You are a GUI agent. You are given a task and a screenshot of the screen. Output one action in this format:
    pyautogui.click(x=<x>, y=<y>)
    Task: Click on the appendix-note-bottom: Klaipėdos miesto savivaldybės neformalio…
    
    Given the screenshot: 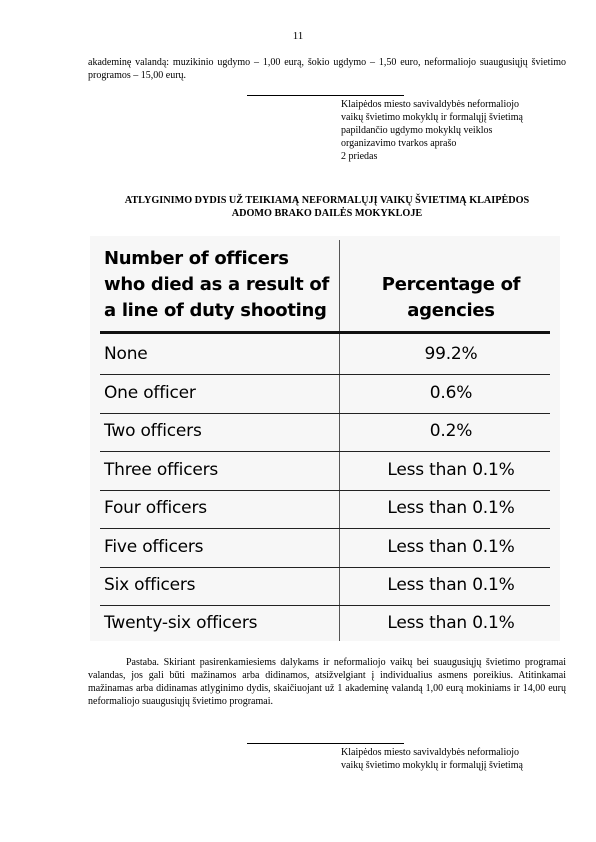 What is the action you would take?
    pyautogui.click(x=461, y=759)
    